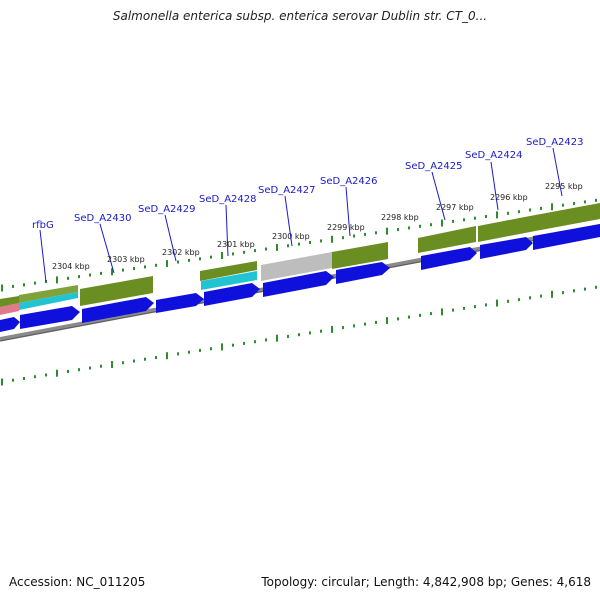 The image size is (600, 600). I want to click on gene-label: SeD_A2425, so click(434, 166).